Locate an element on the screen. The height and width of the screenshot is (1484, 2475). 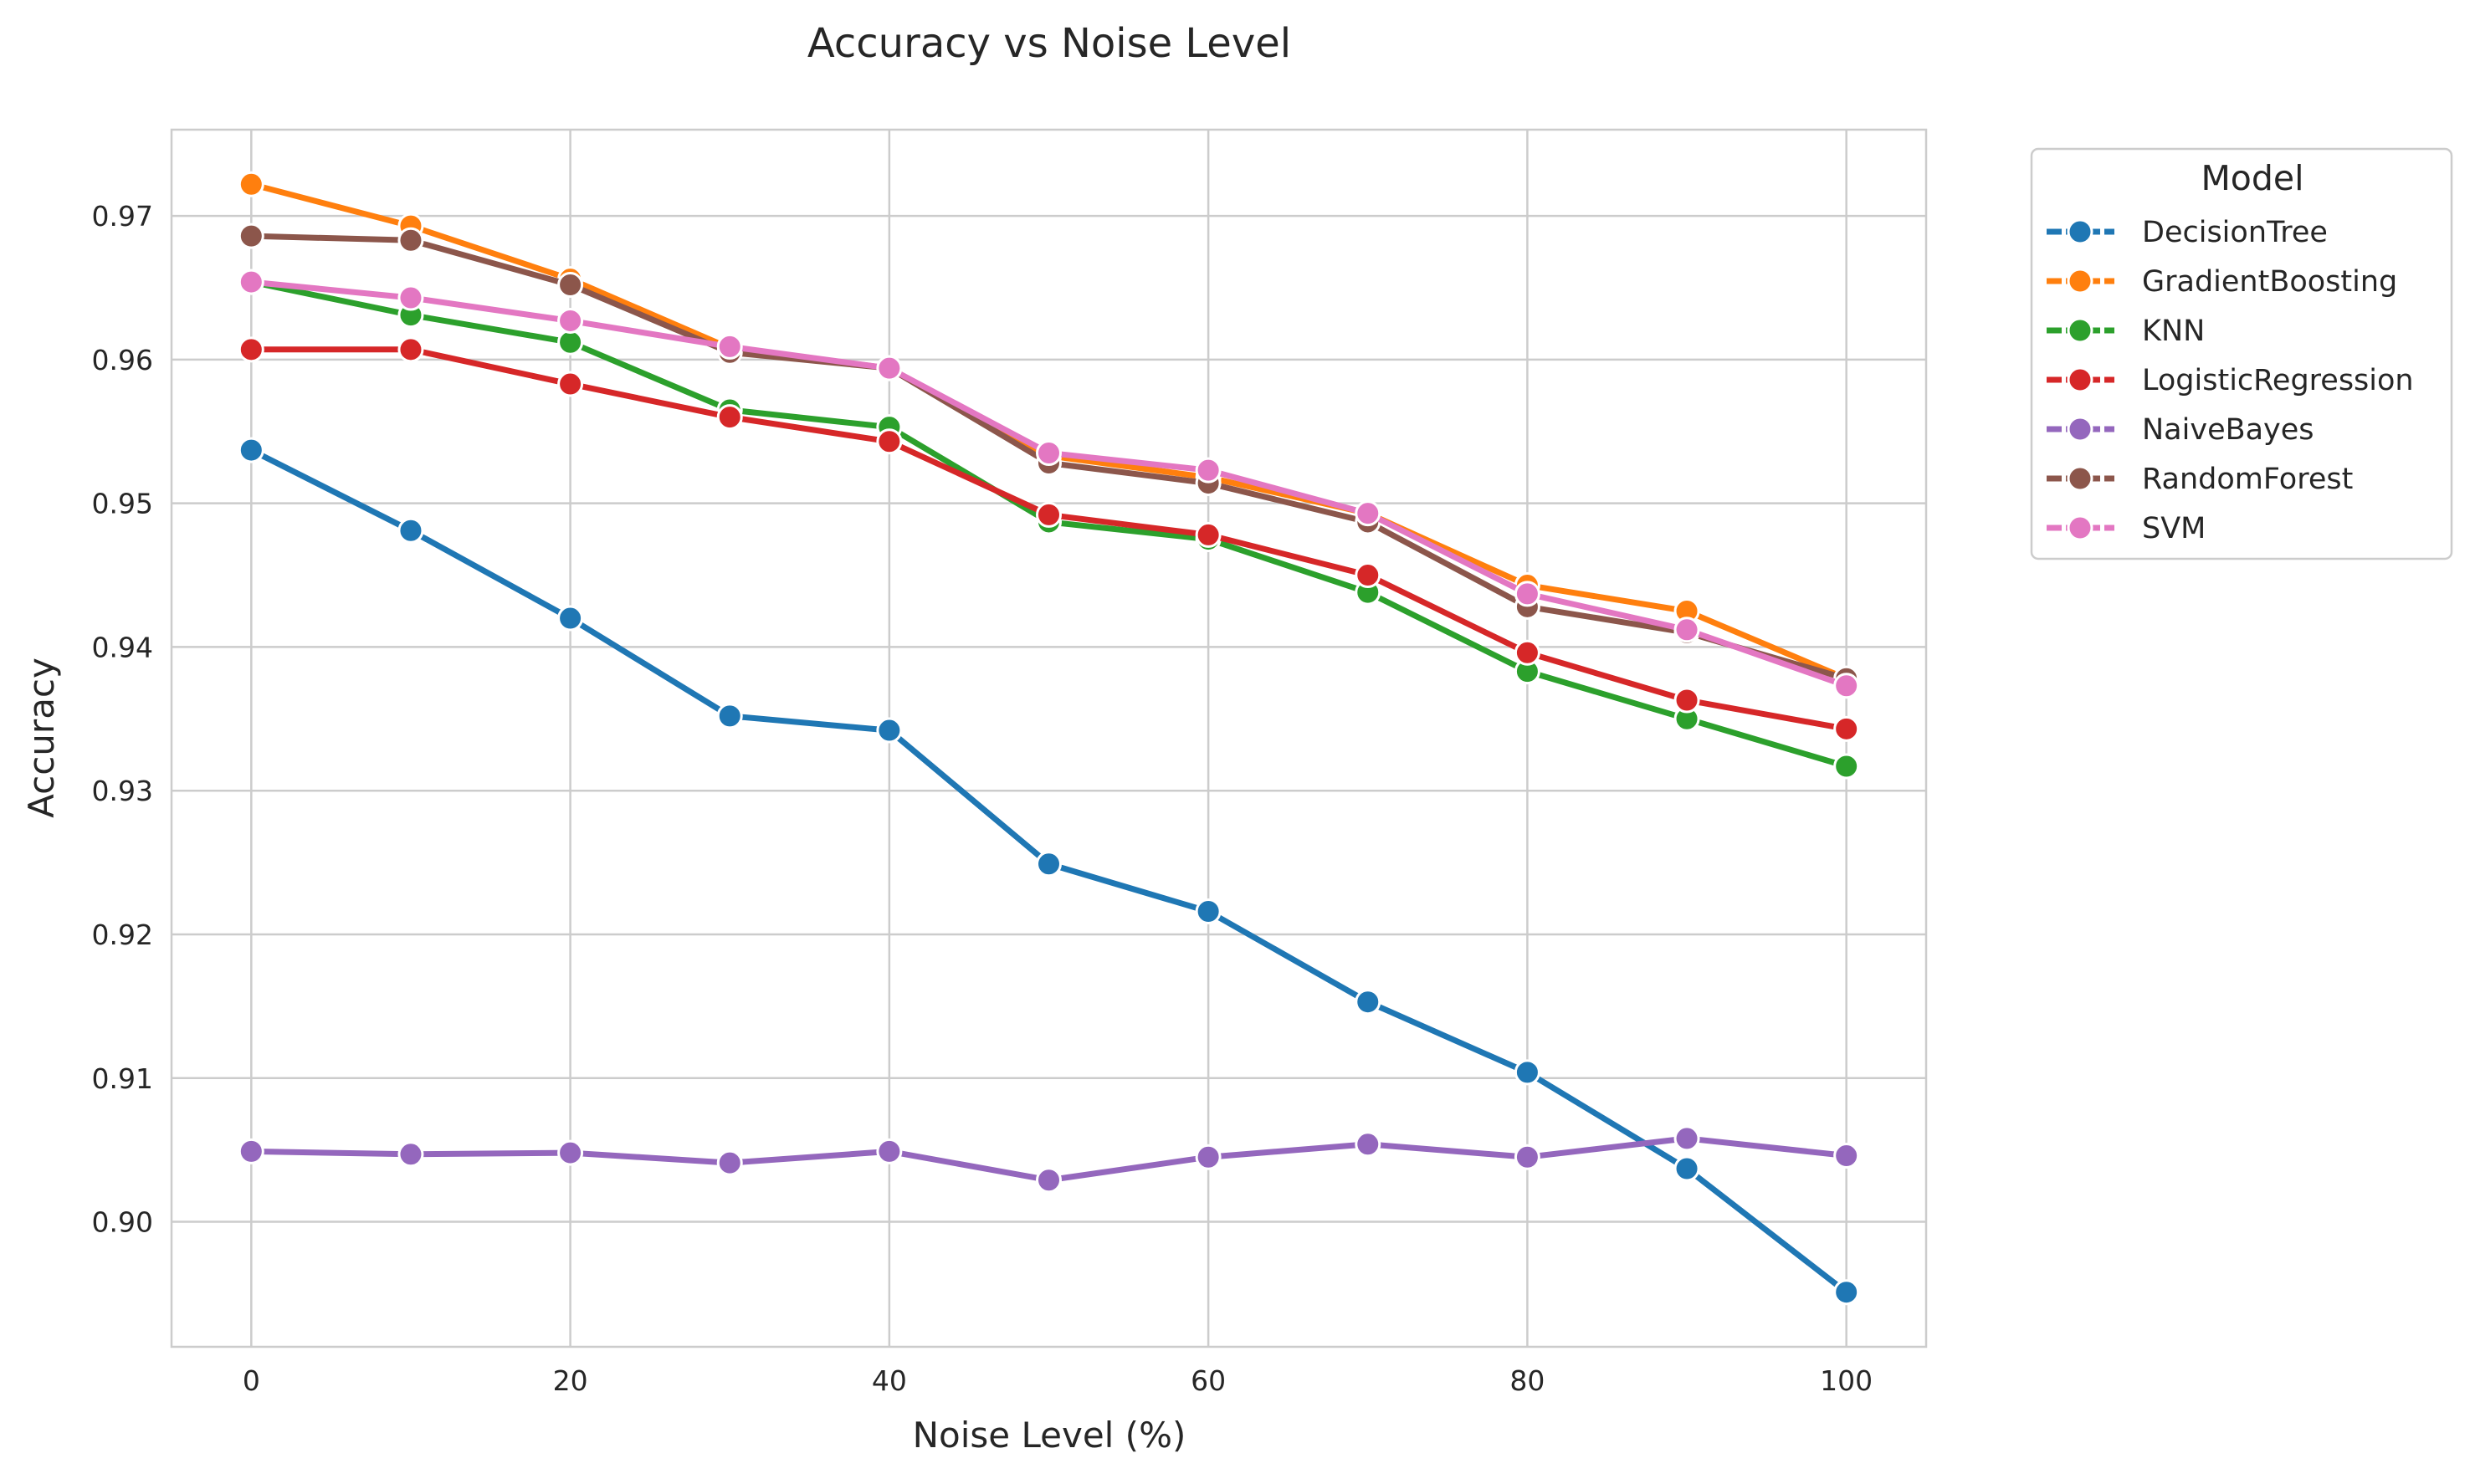
series-naivebayes is located at coordinates (1049, 1159).